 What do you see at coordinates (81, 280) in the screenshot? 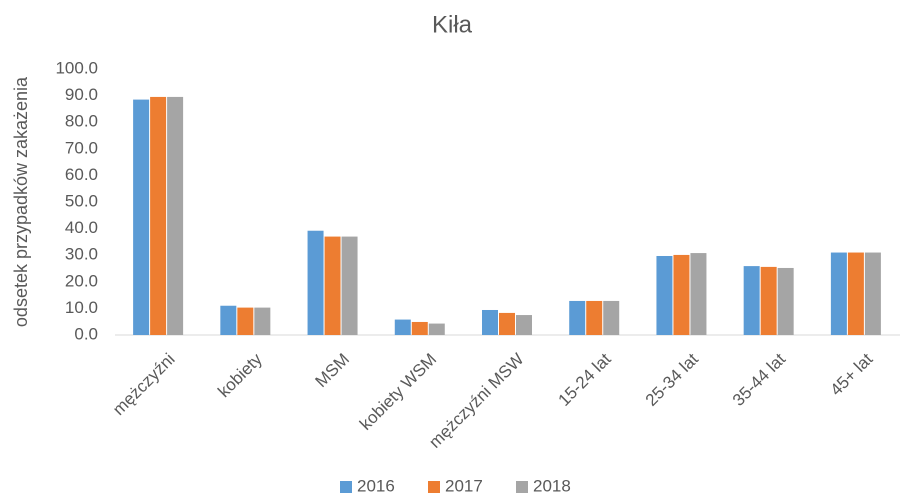
I see `y-tick-label: 20.0` at bounding box center [81, 280].